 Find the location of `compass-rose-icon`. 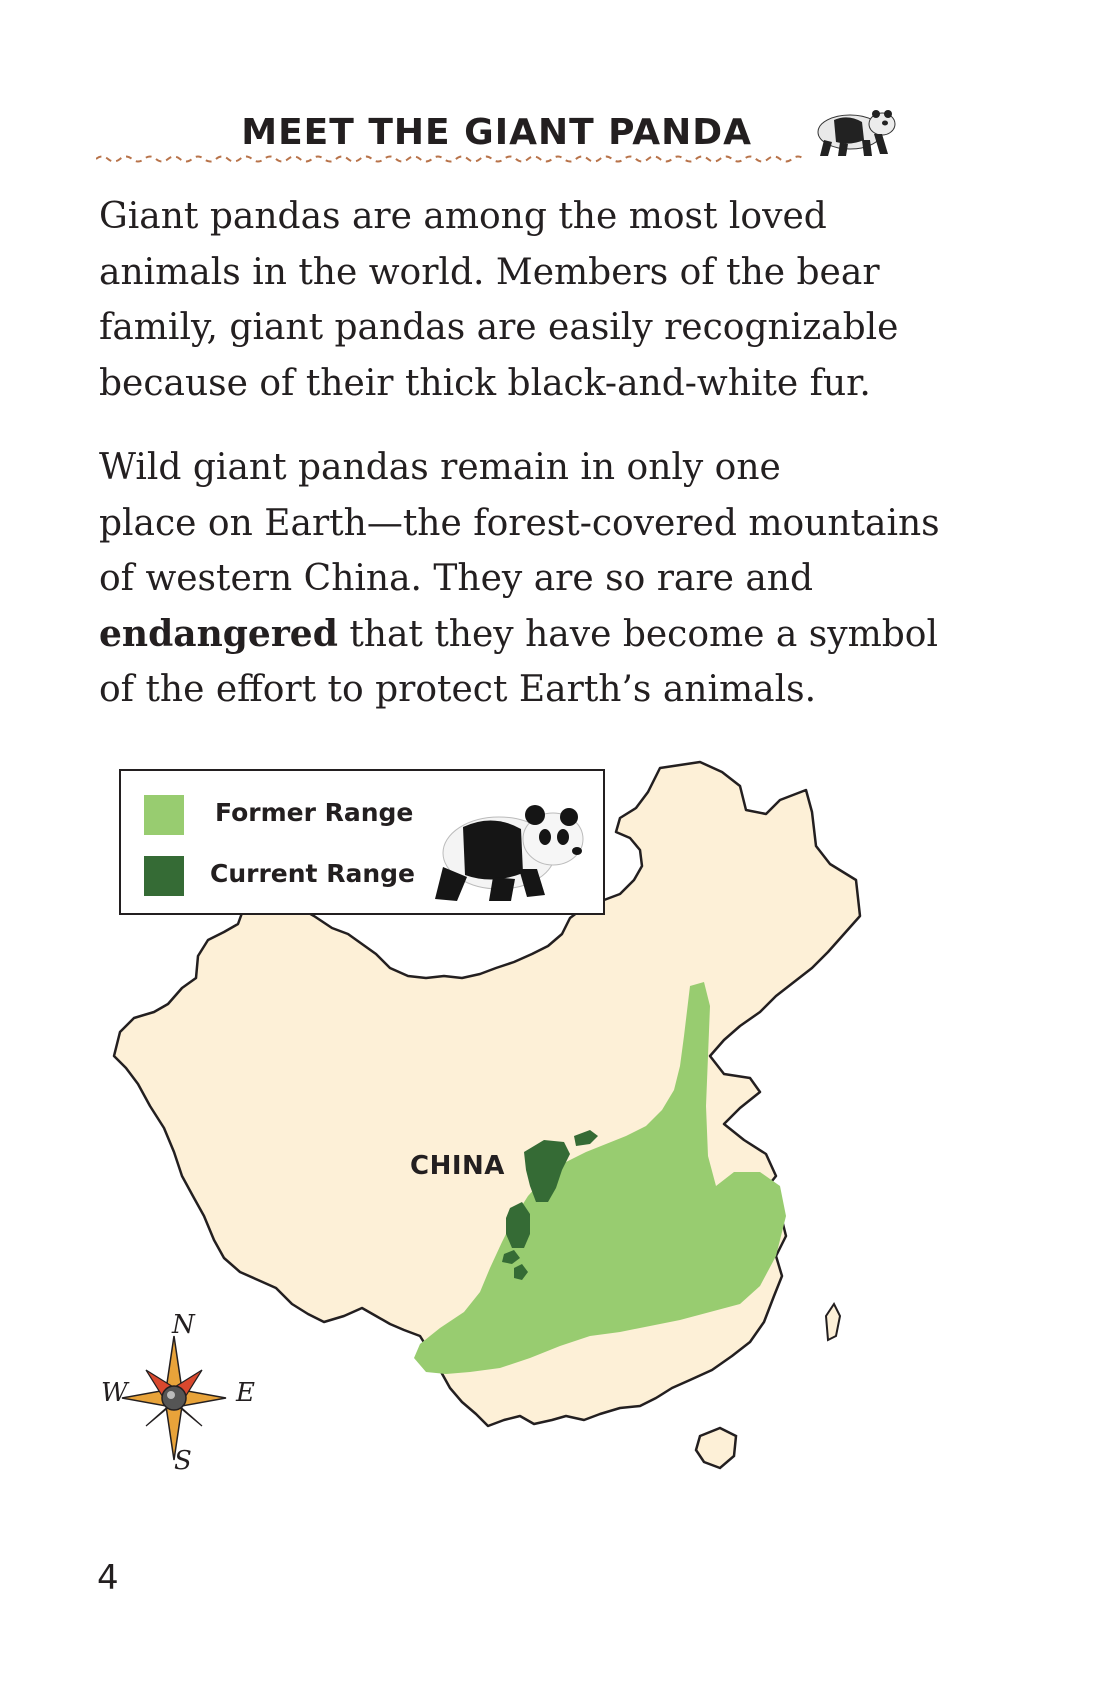

compass-rose-icon is located at coordinates (174, 1398).